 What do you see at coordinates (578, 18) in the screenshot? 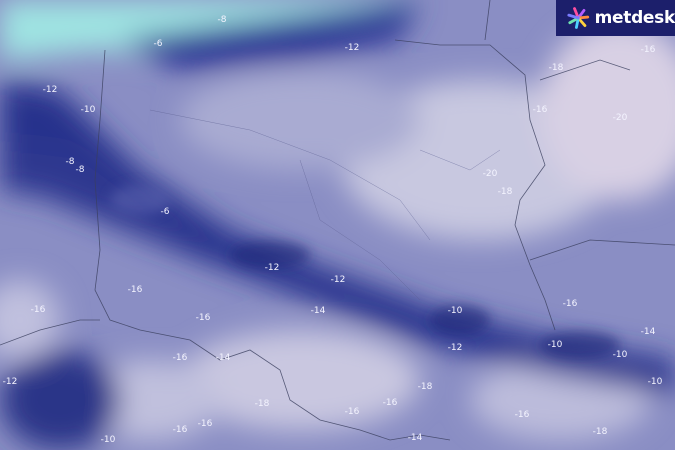
I see `metdesk-star-icon` at bounding box center [578, 18].